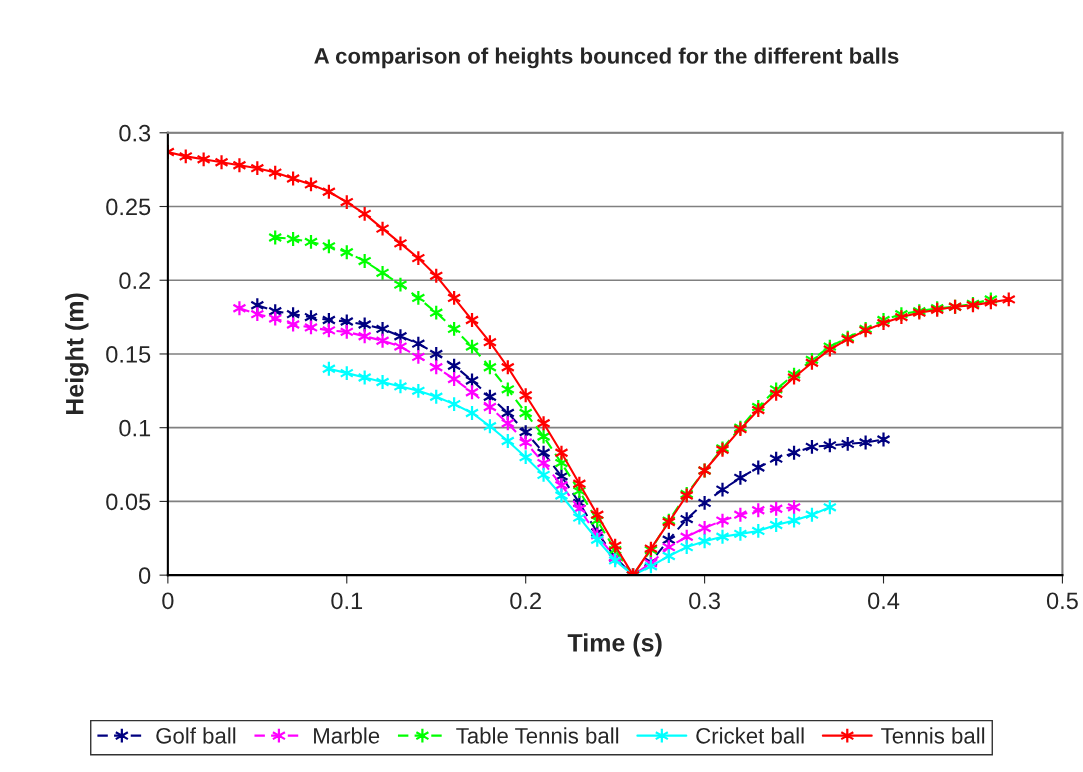 The height and width of the screenshot is (772, 1083). What do you see at coordinates (135, 133) in the screenshot?
I see `y-tick-label: 0.3` at bounding box center [135, 133].